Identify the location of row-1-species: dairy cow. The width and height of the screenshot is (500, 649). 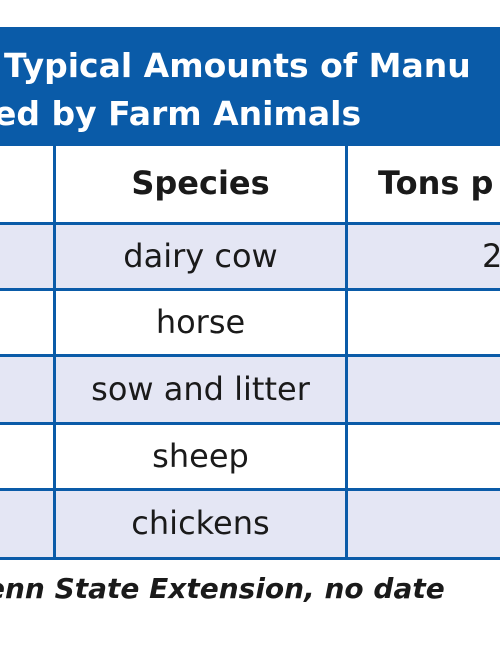
(200, 256).